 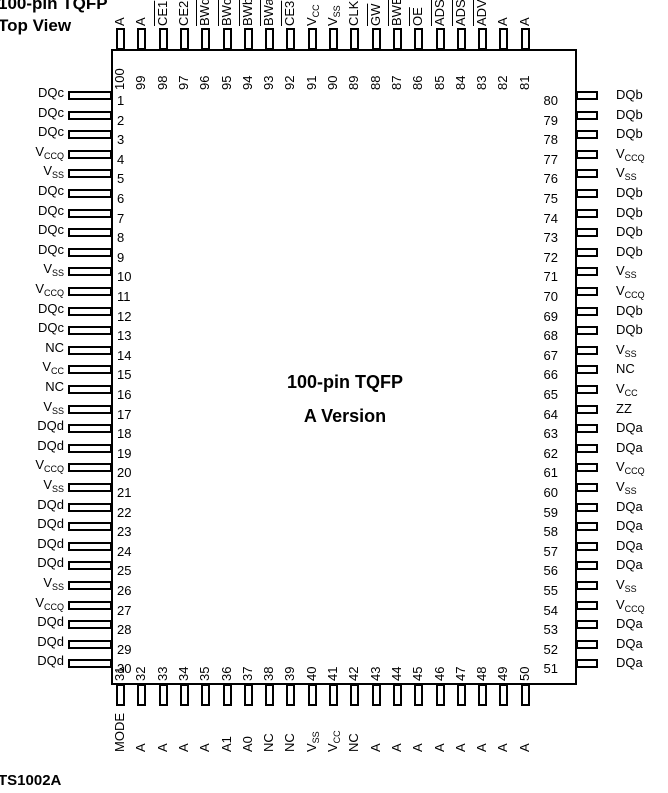 What do you see at coordinates (630, 605) in the screenshot?
I see `pin-name-right: VCCQ` at bounding box center [630, 605].